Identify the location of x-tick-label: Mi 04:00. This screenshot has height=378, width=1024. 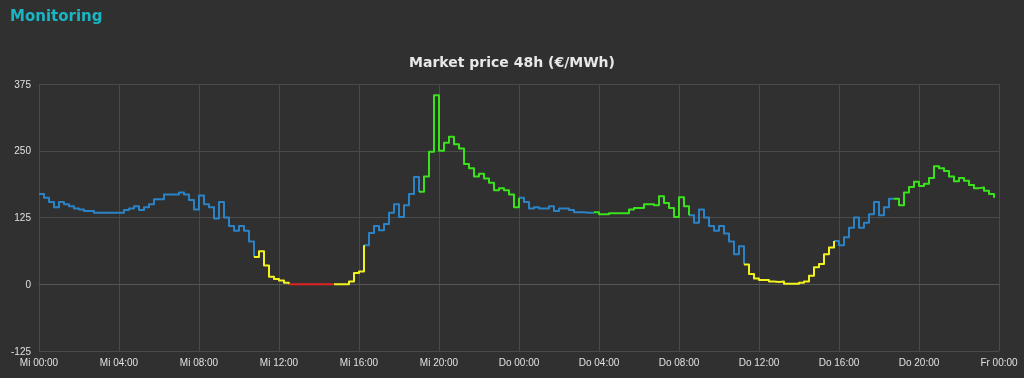
(119, 362).